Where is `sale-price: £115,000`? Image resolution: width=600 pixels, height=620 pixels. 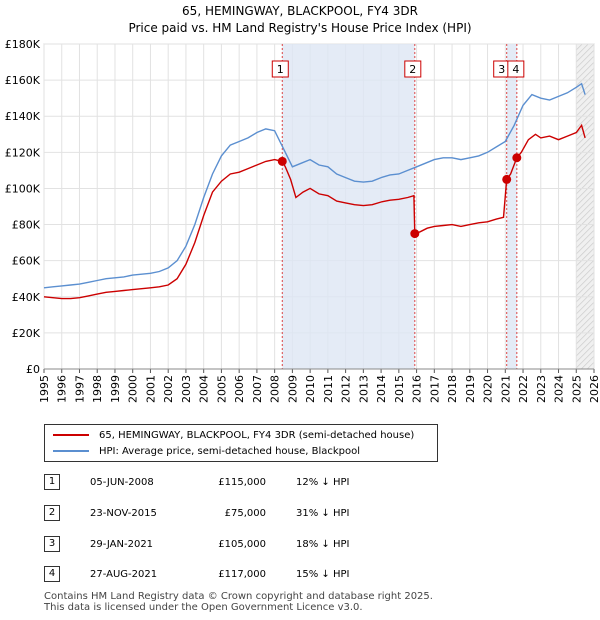
sale-price: £115,000 is located at coordinates (242, 482).